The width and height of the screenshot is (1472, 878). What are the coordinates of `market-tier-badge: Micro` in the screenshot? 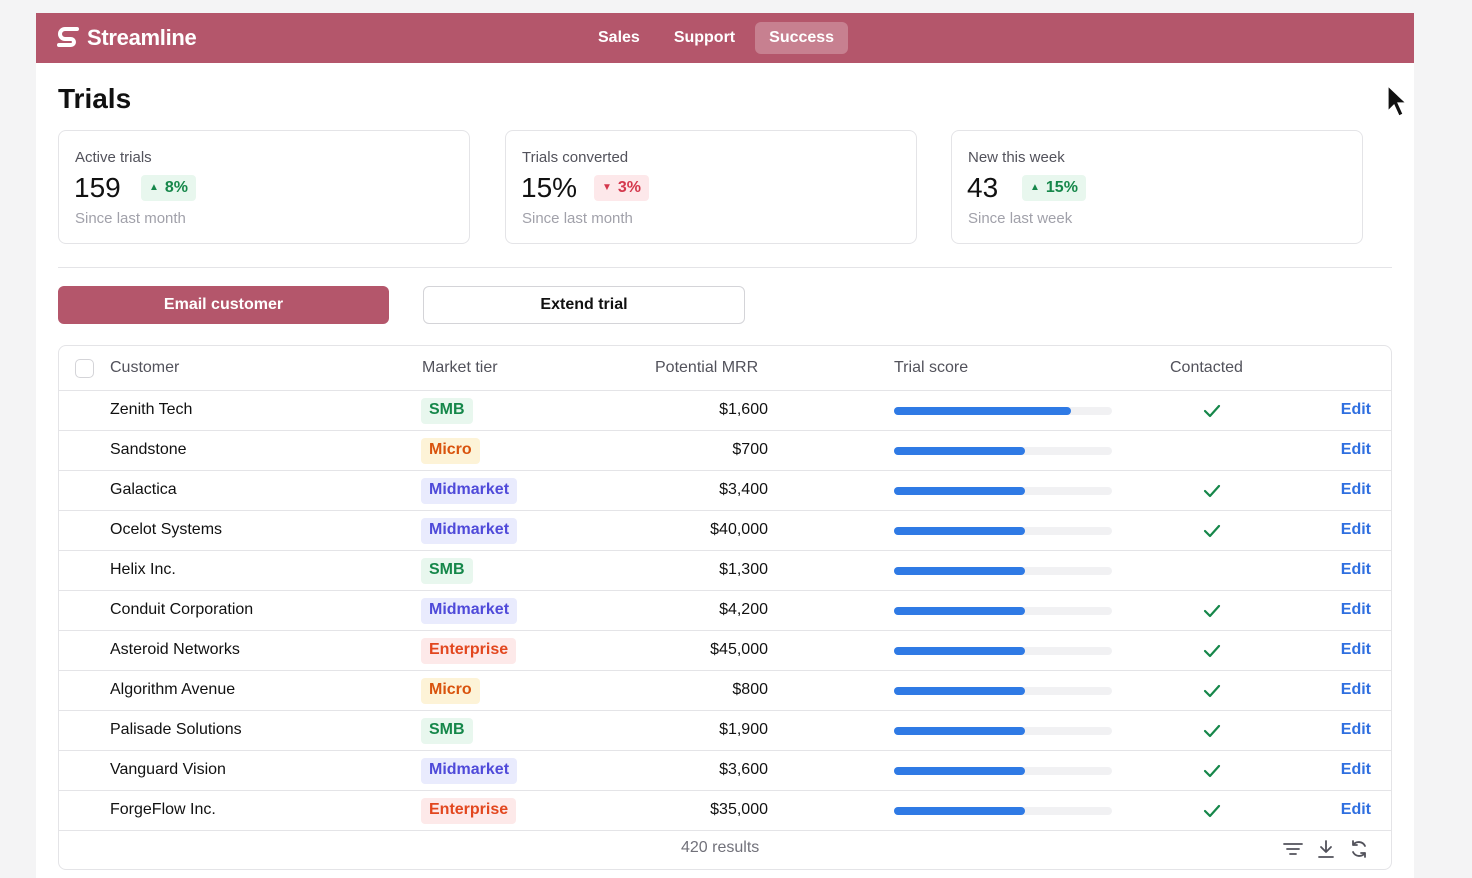 It's located at (450, 691).